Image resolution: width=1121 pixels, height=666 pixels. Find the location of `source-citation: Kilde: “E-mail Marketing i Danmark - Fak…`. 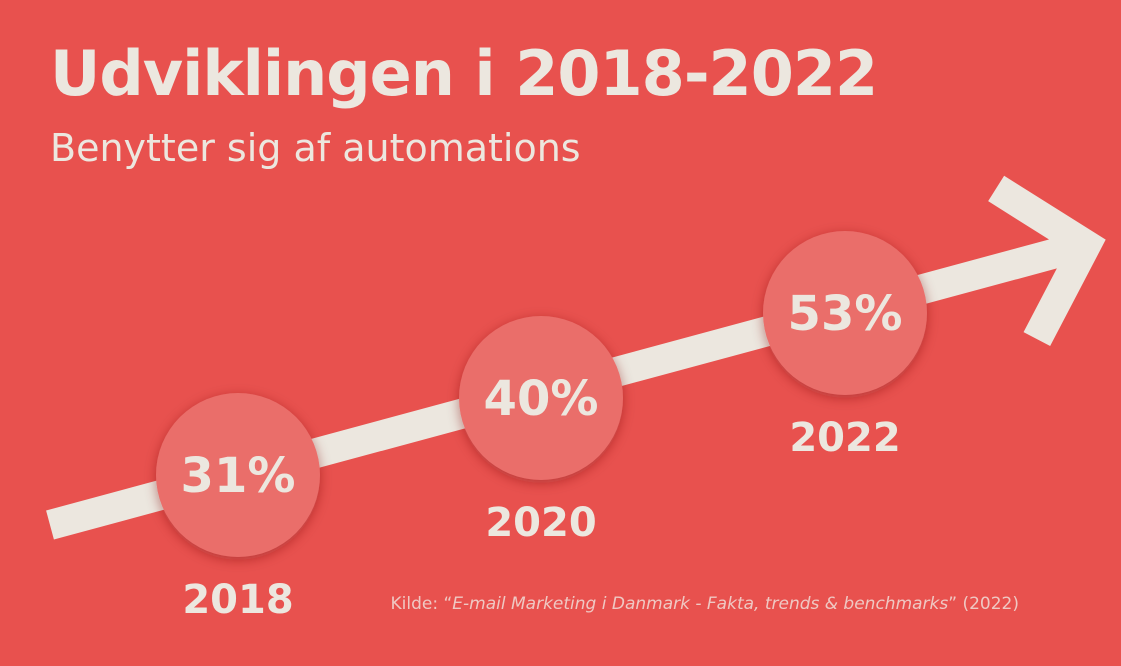

source-citation: Kilde: “E-mail Marketing i Danmark - Fak… is located at coordinates (705, 604).